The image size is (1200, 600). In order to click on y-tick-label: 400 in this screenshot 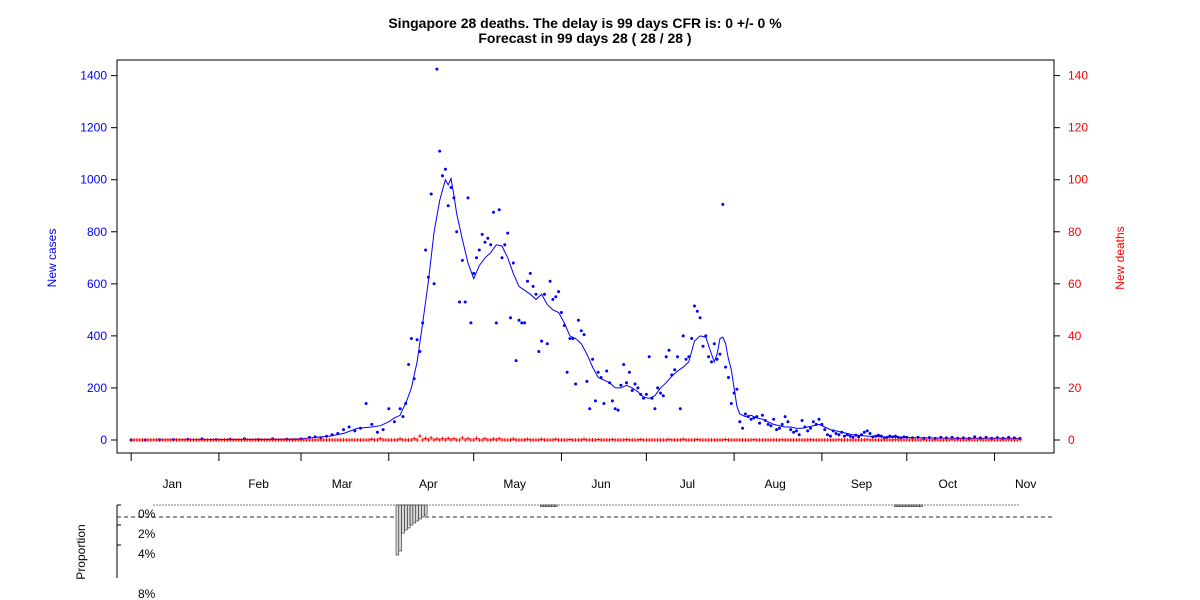, I will do `click(97, 336)`.